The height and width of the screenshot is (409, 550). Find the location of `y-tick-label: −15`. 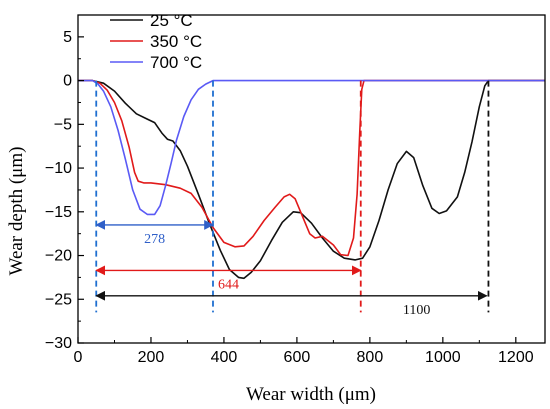

y-tick-label: −15 is located at coordinates (58, 212).